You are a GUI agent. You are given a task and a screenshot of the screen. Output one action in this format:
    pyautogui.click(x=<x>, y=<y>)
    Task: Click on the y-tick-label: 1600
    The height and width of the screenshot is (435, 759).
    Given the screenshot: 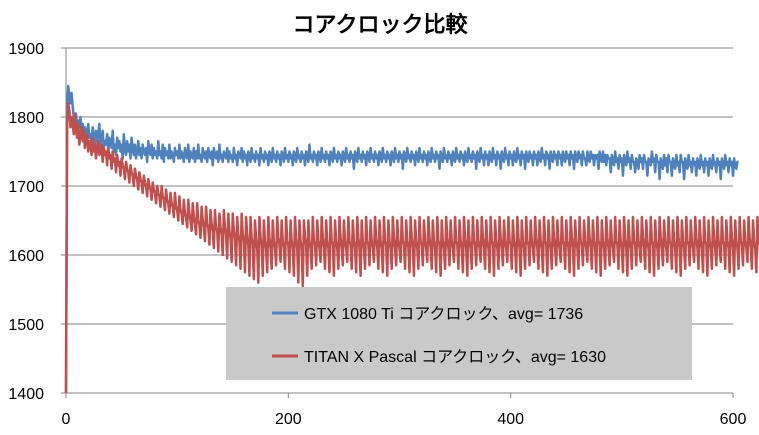 What is the action you would take?
    pyautogui.click(x=26, y=256)
    